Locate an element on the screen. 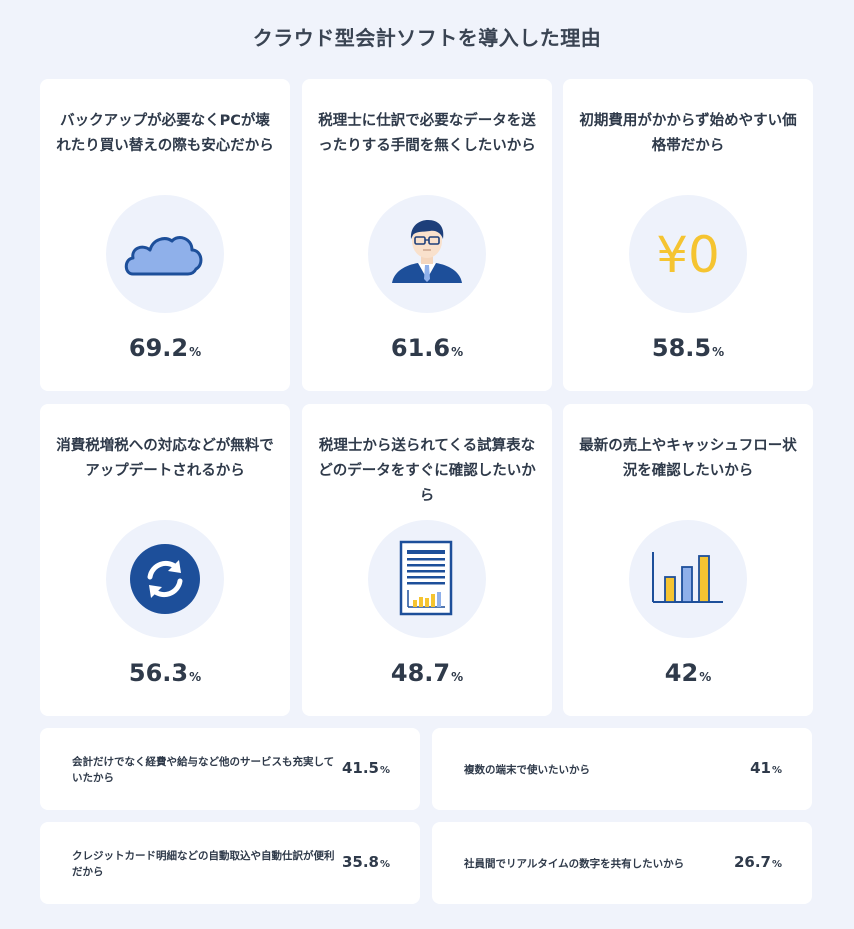  reason-card-tax-accountant-data: 税理士に仕訳で必要なデータを送ったりする手間を無くしたいから 61.6% is located at coordinates (427, 235).